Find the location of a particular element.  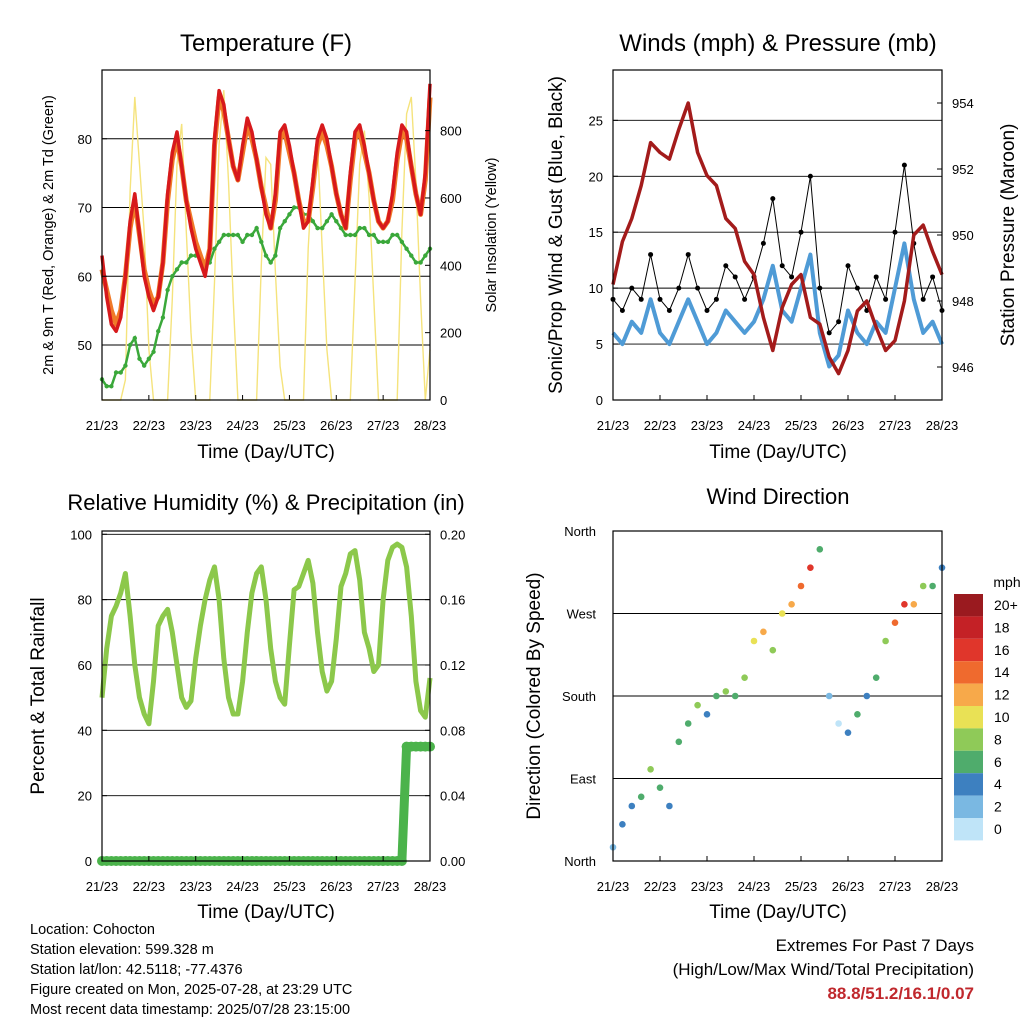

legend-label: 2 is located at coordinates (998, 807).